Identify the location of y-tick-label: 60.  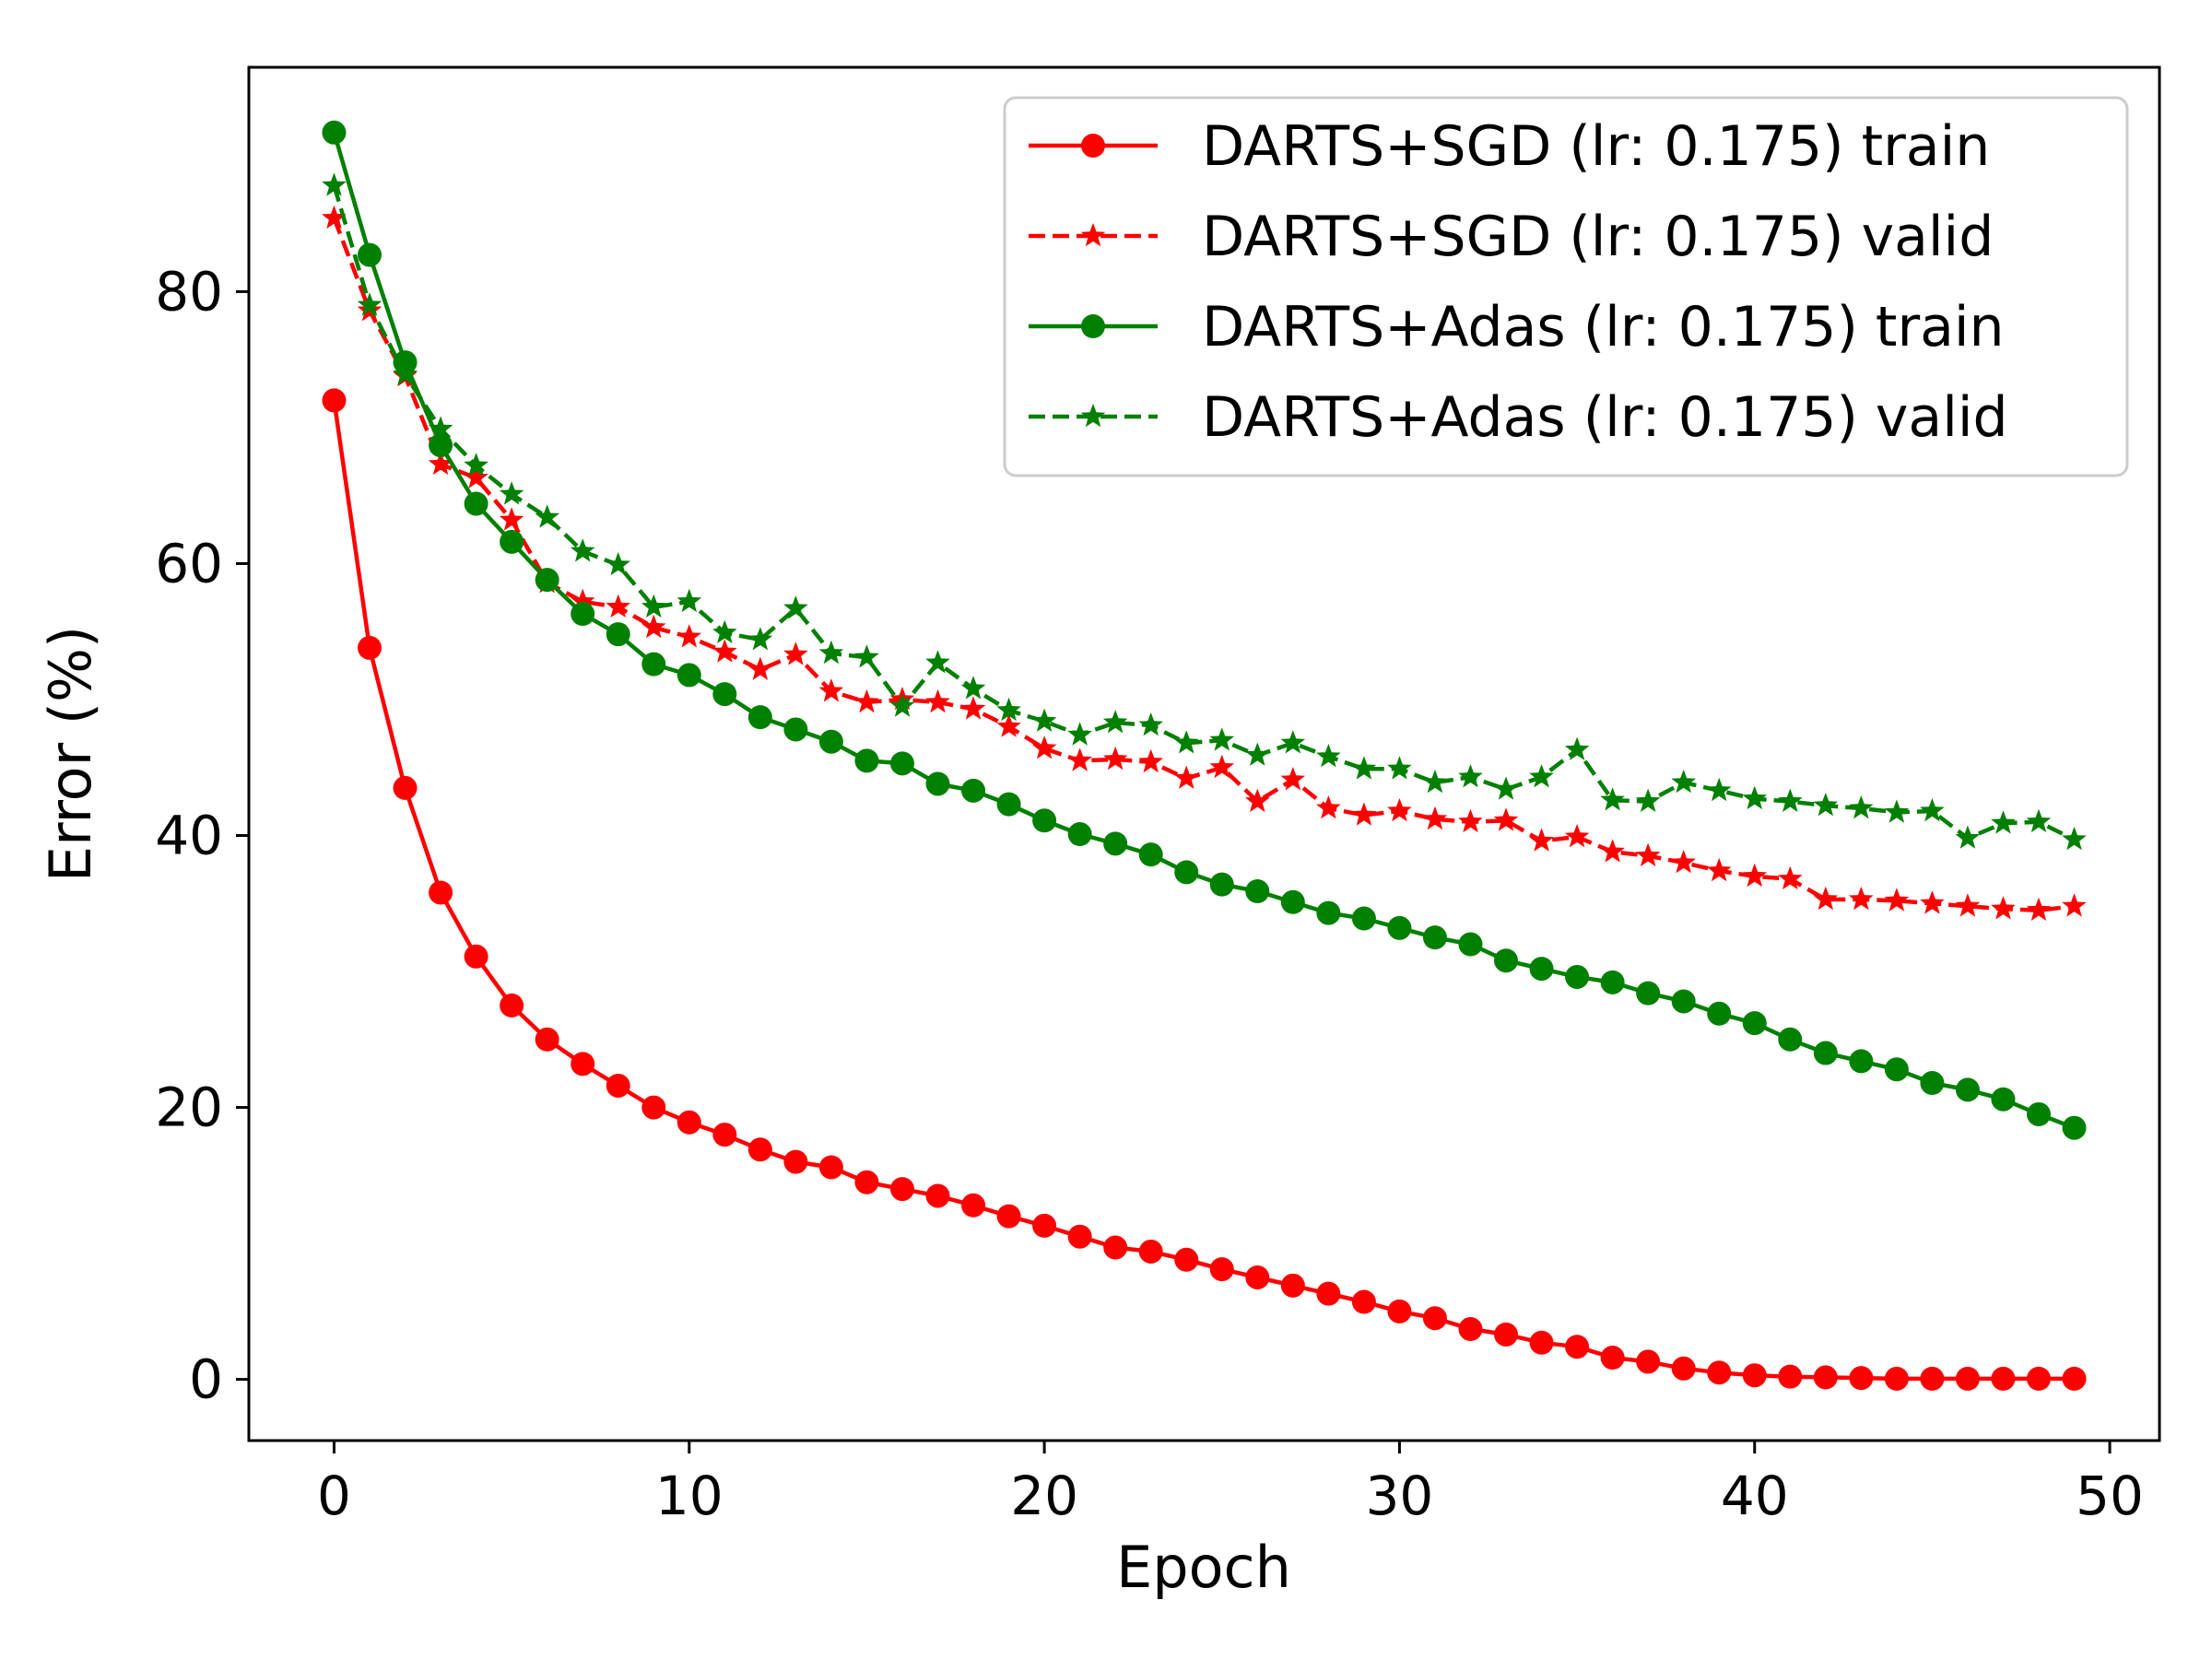
(189, 563).